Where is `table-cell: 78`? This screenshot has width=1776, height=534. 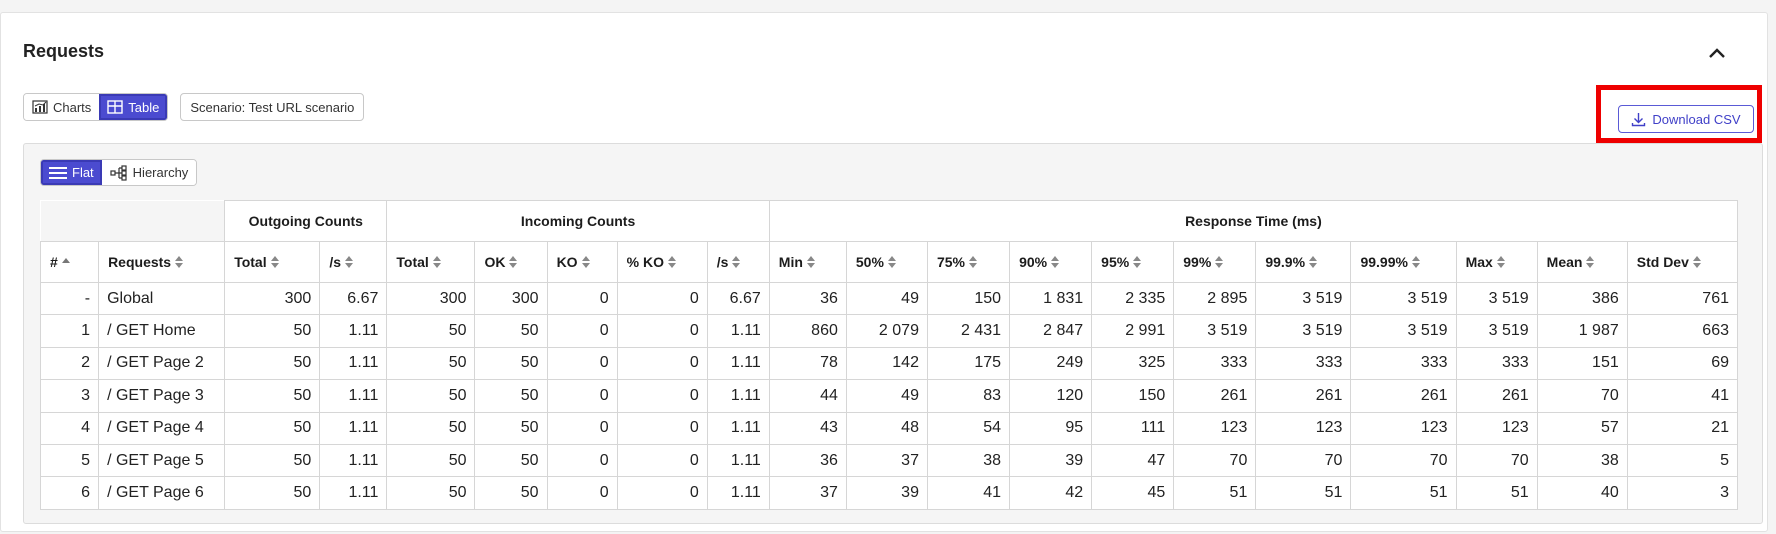
table-cell: 78 is located at coordinates (807, 363).